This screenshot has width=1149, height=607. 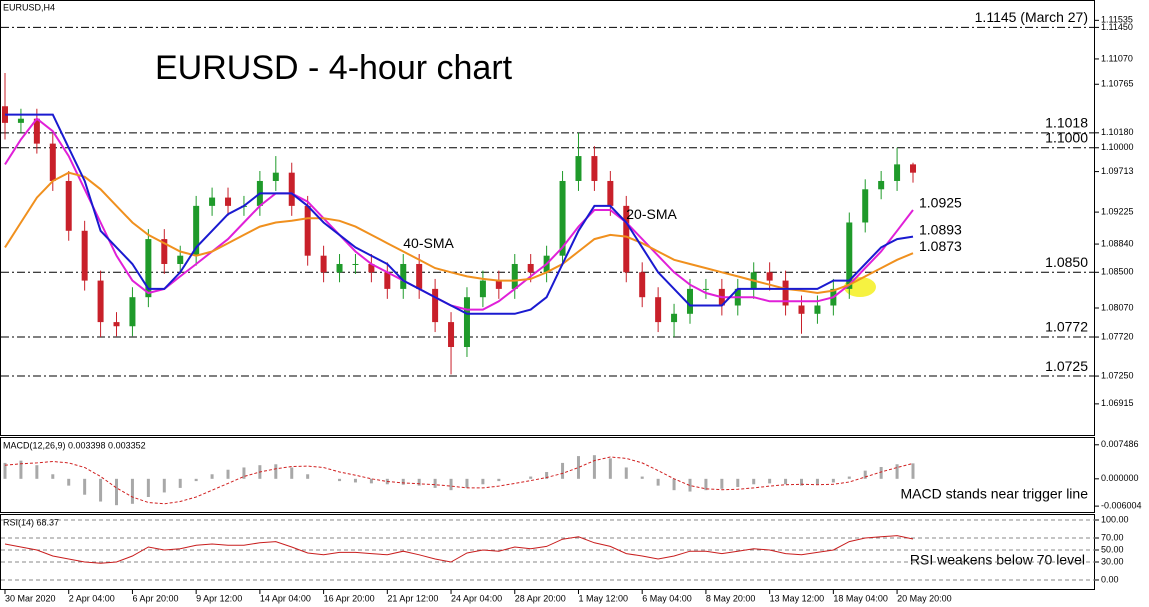 I want to click on y-tick-label: 0.000000, so click(x=1120, y=478).